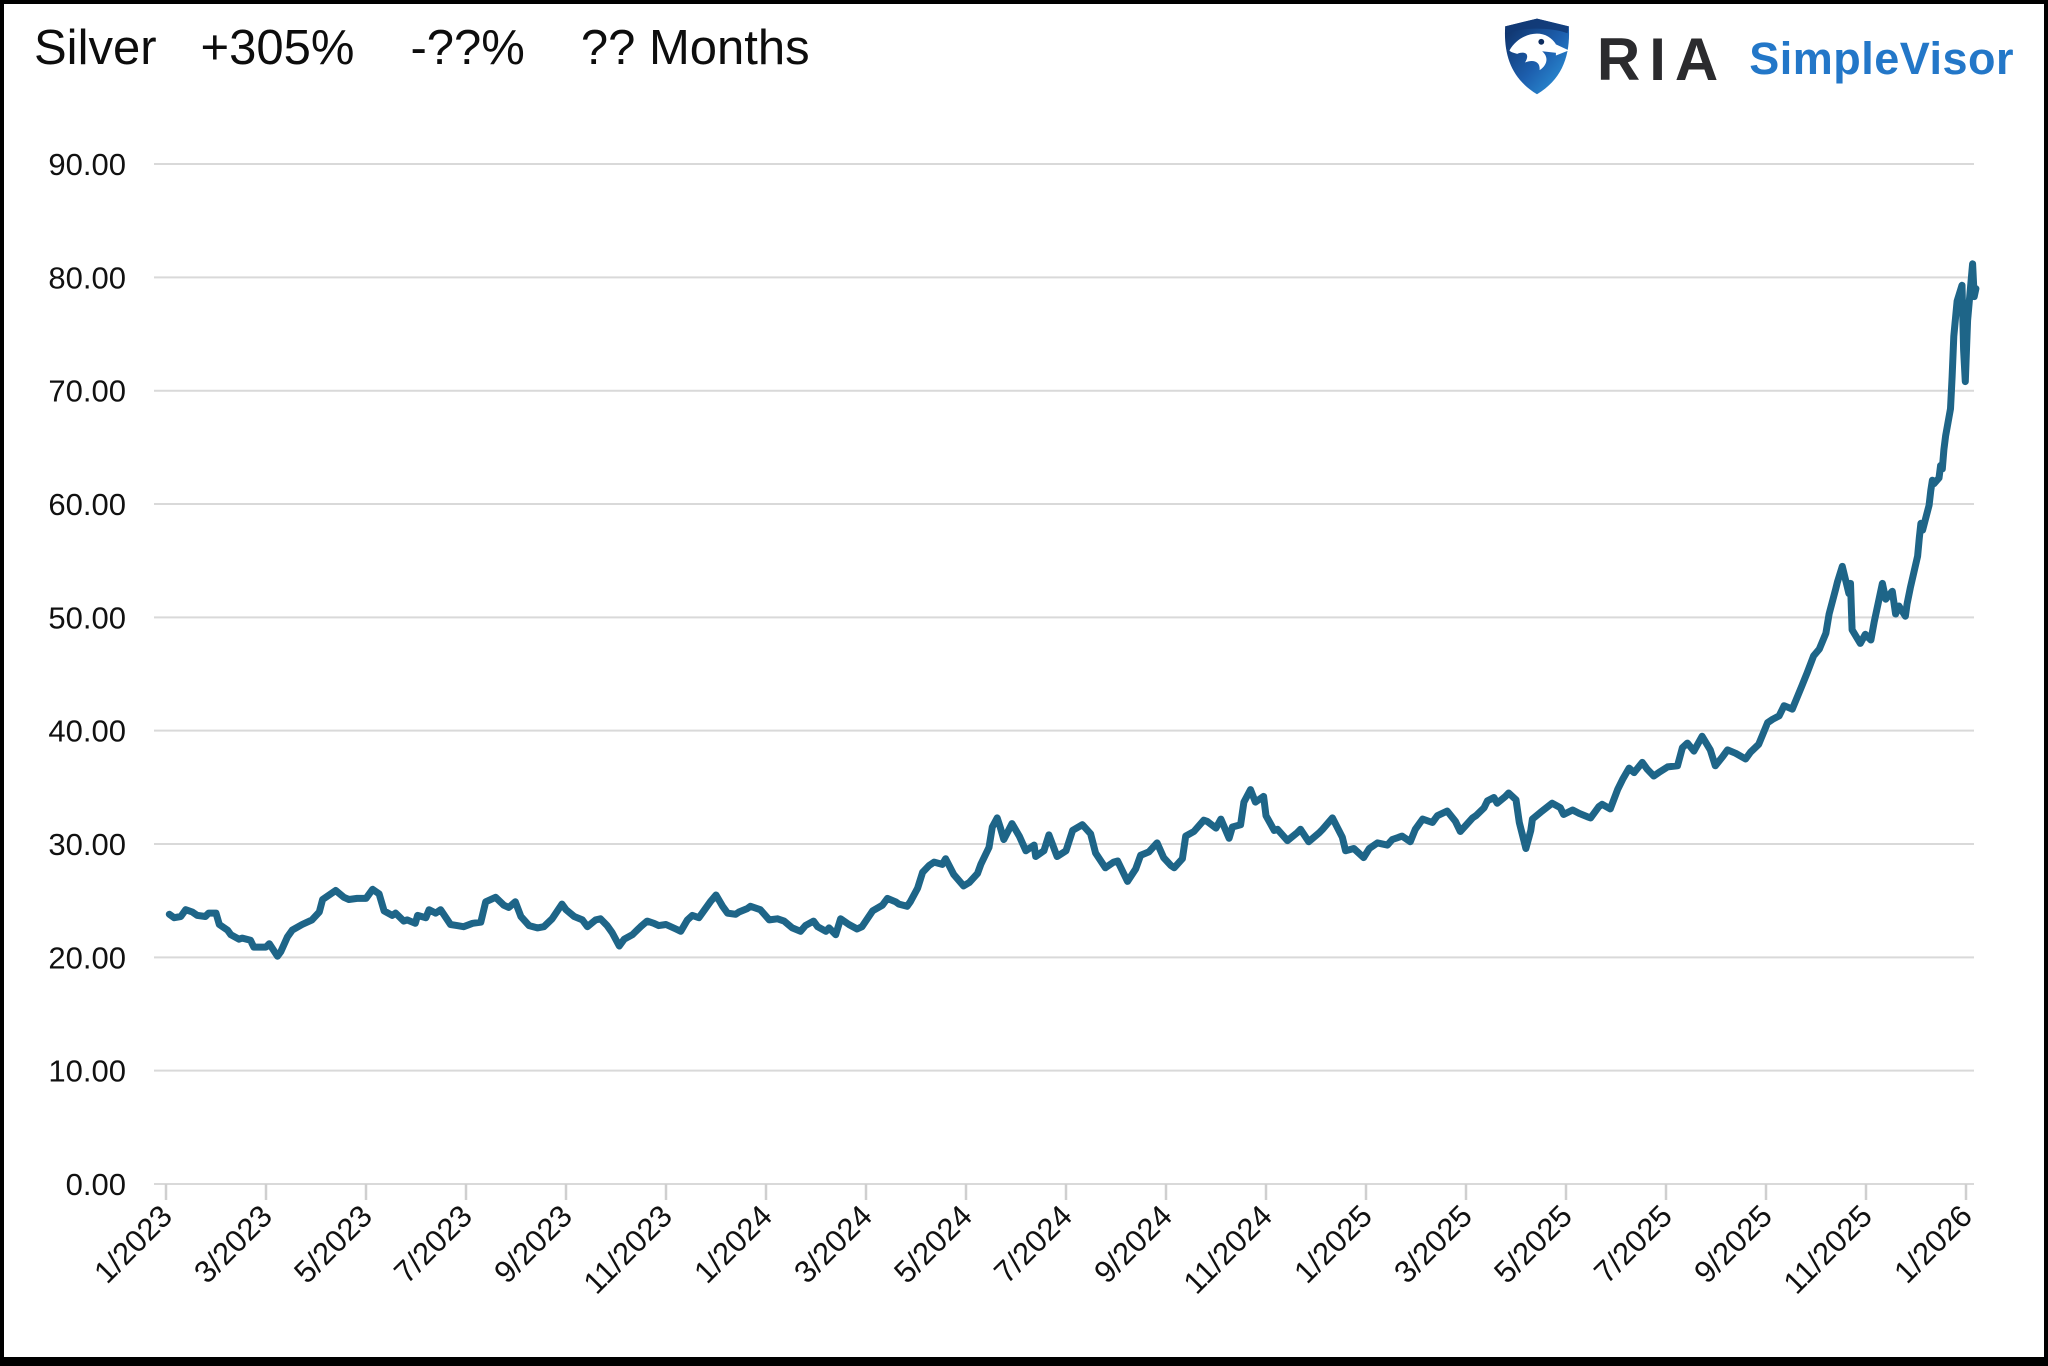  Describe the element at coordinates (1733, 1244) in the screenshot. I see `x-axis-label: 9/2025` at that location.